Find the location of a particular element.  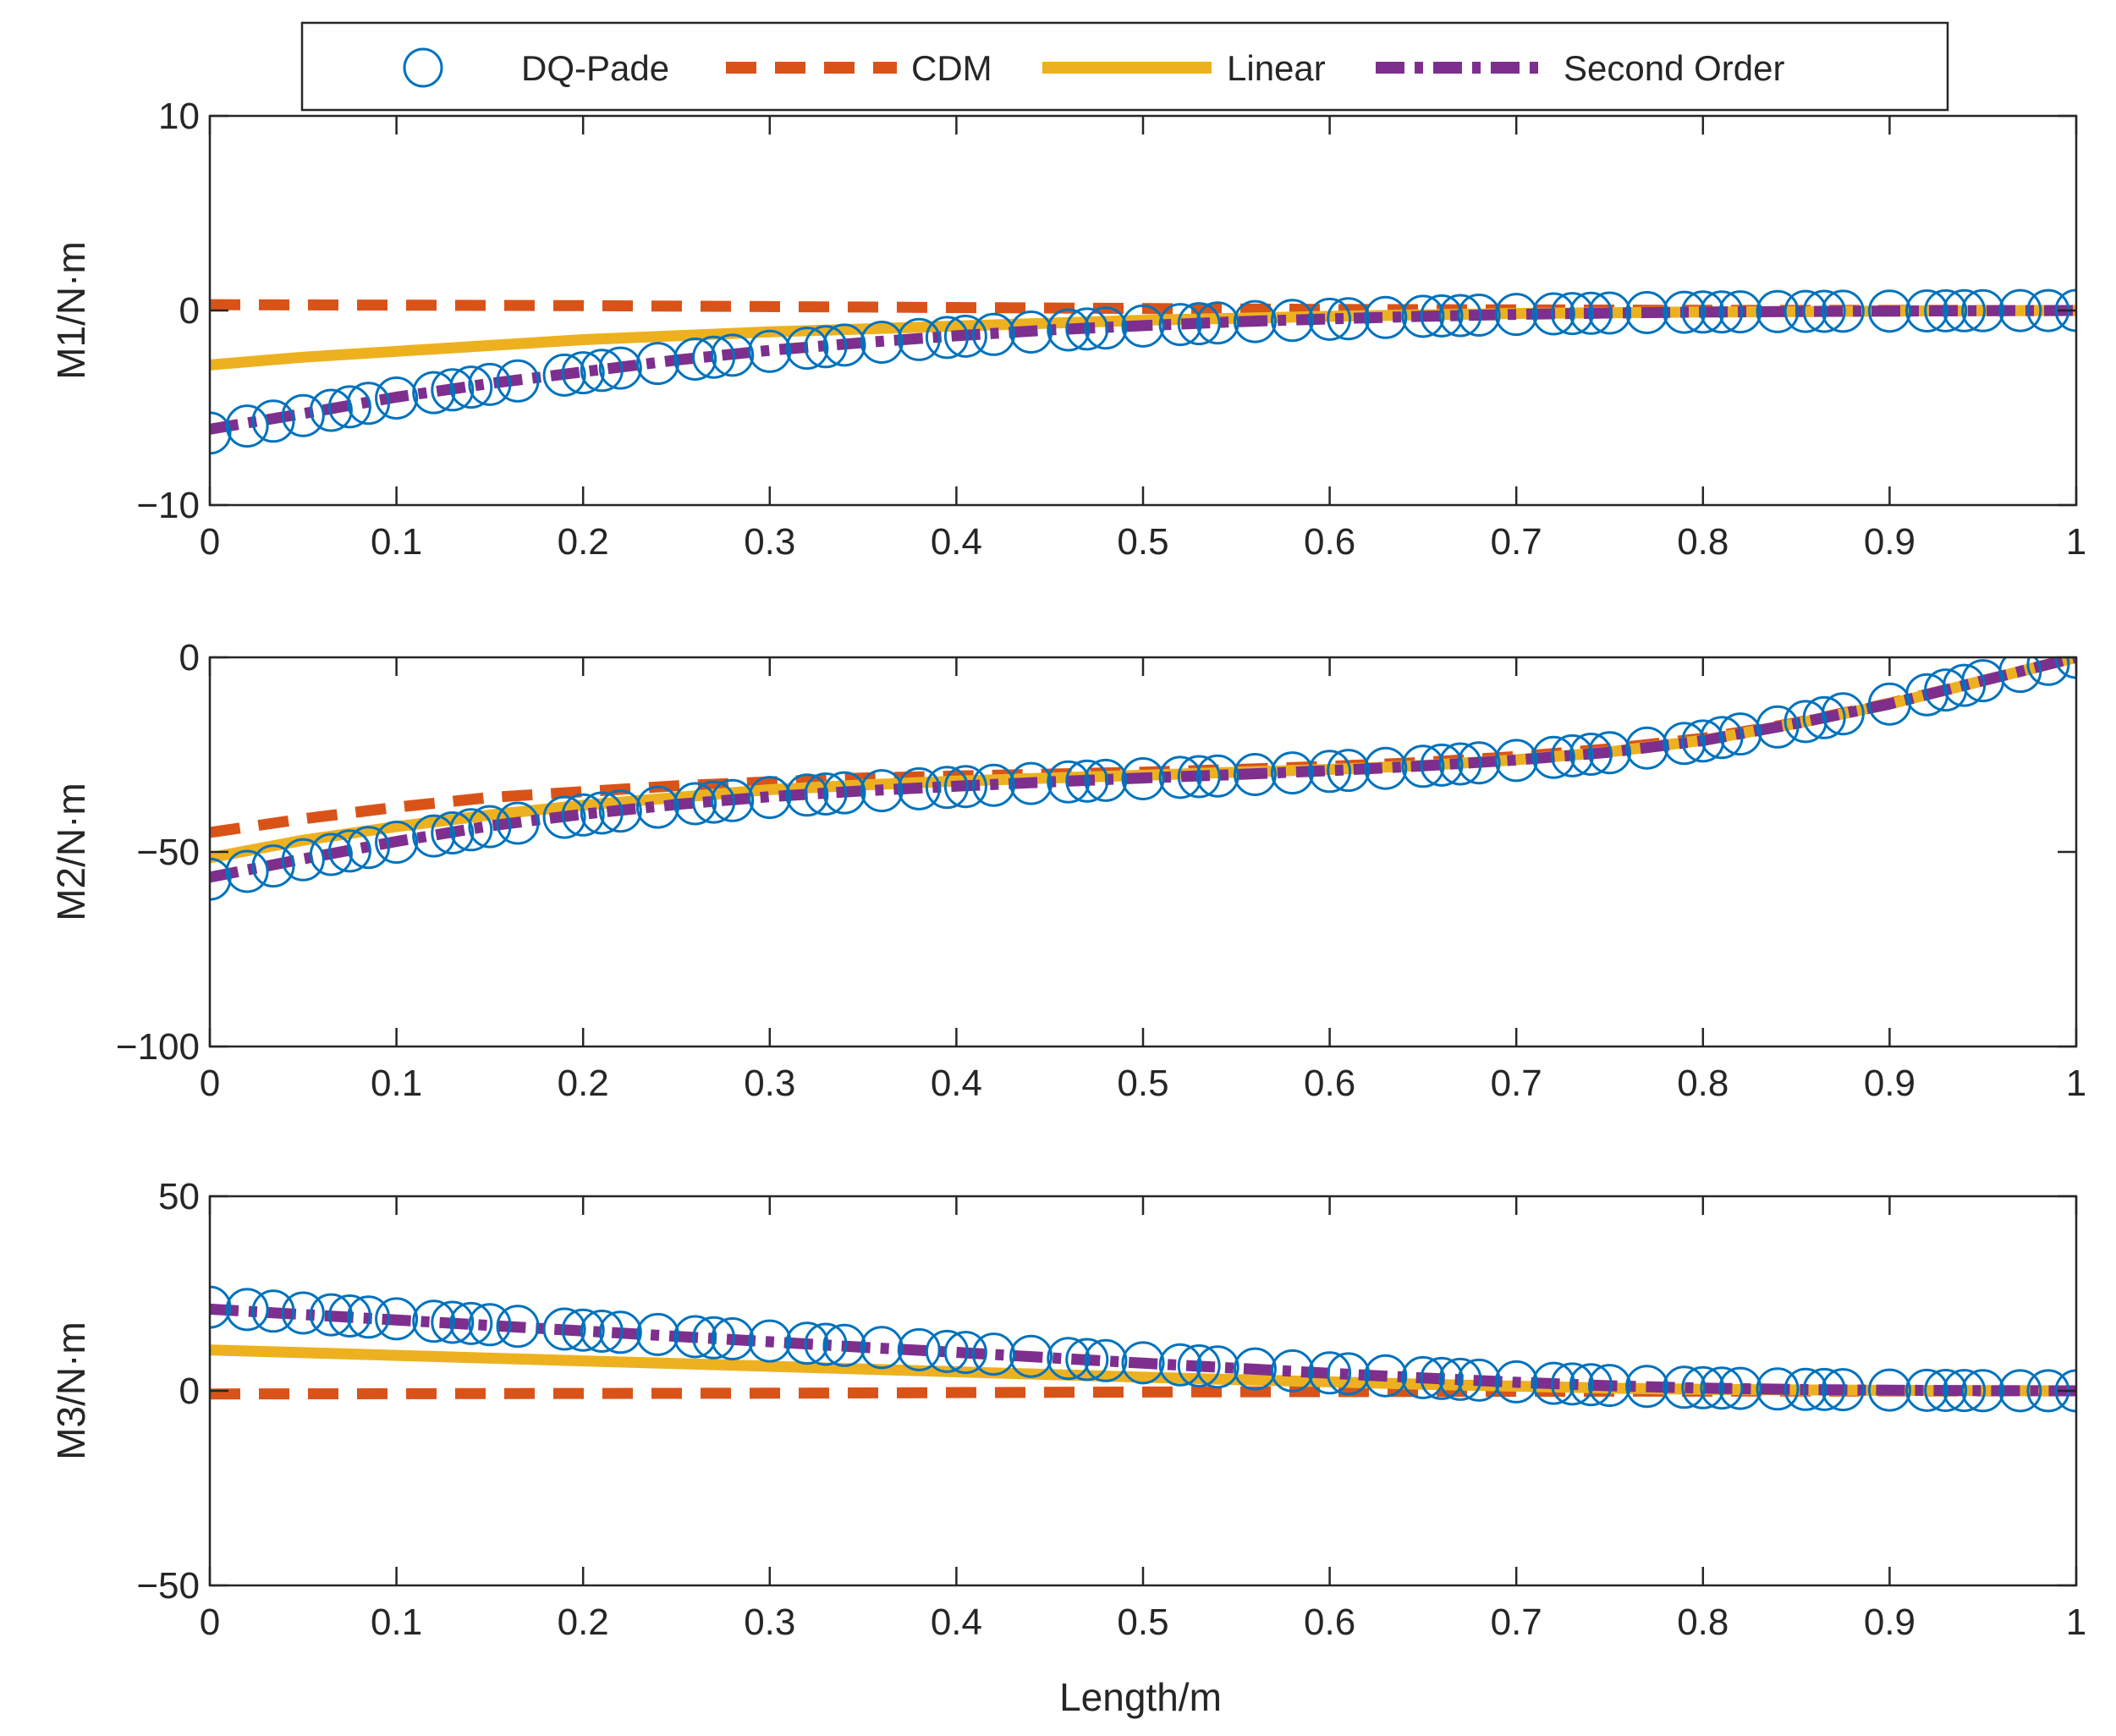

x-axis-label: Length/m is located at coordinates (1140, 1697).